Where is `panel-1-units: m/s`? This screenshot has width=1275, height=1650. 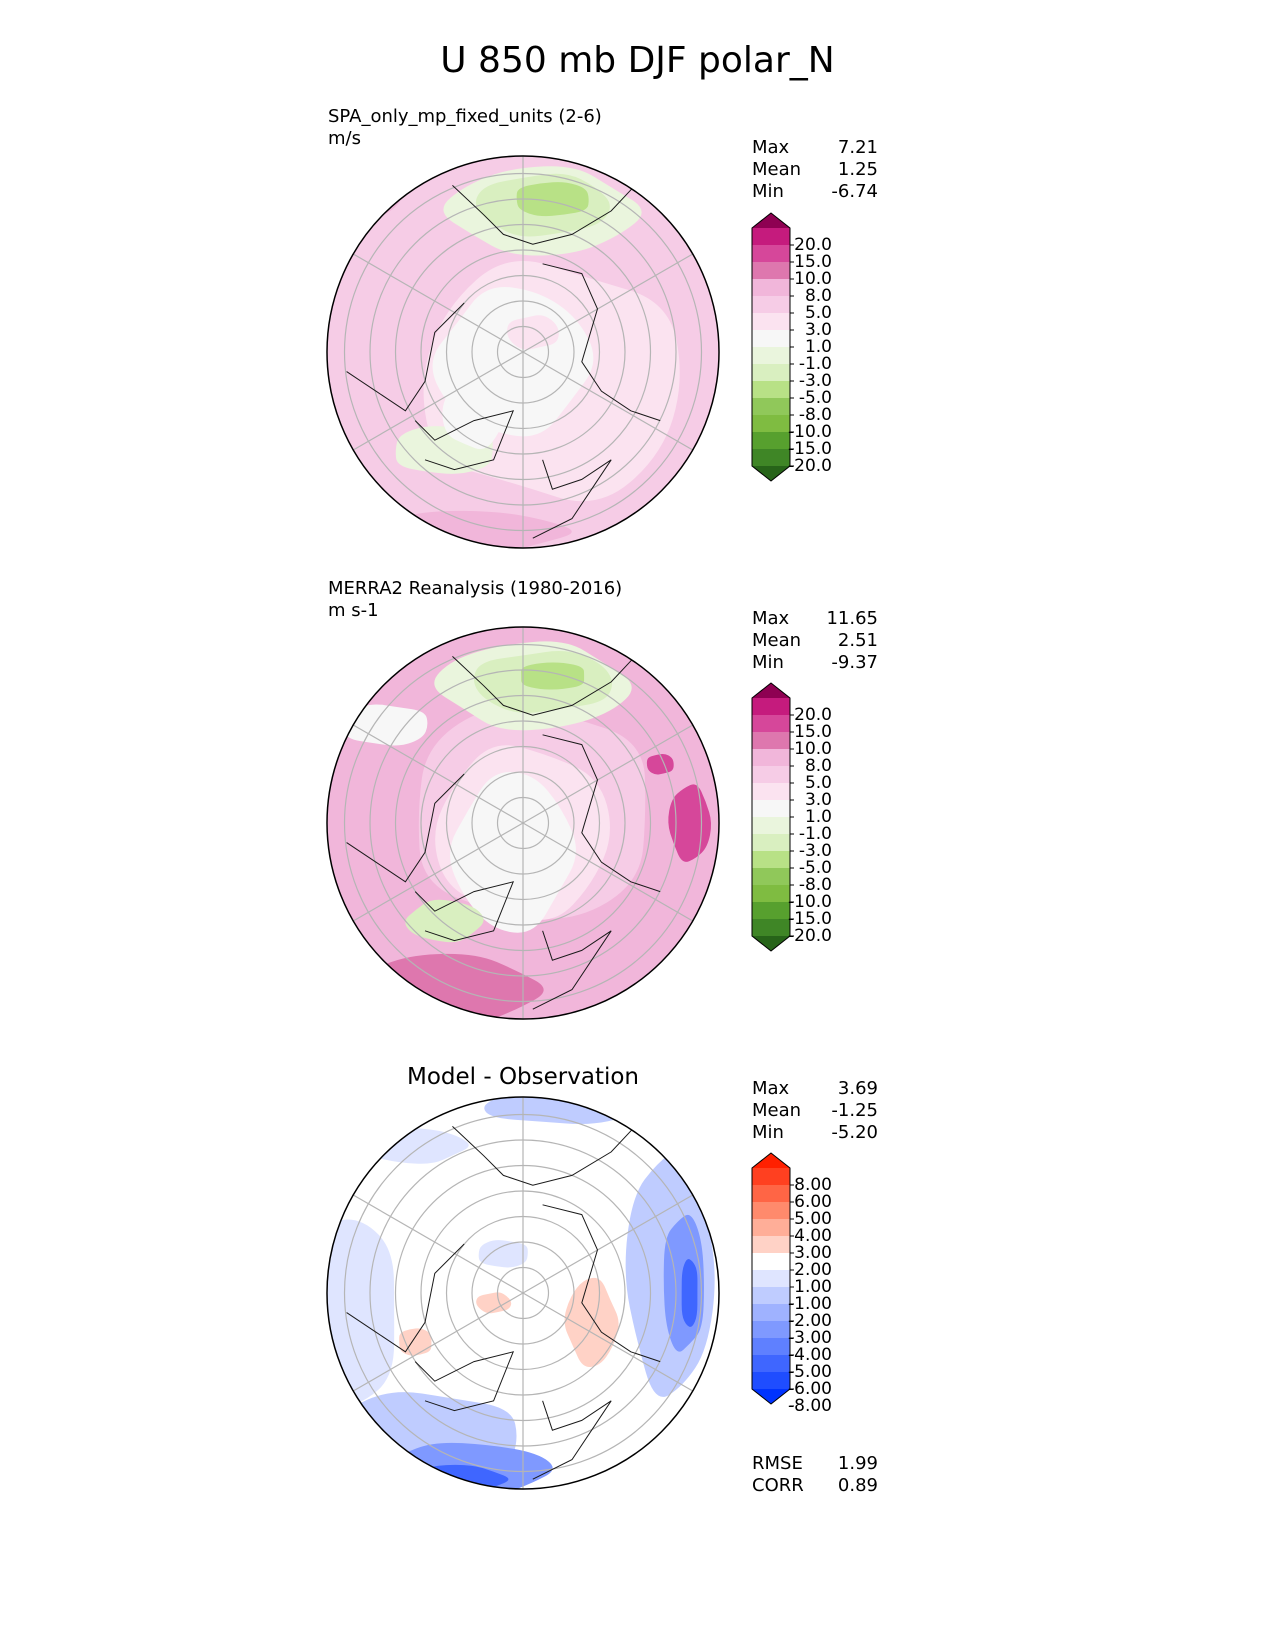
panel-1-units: m/s is located at coordinates (344, 138).